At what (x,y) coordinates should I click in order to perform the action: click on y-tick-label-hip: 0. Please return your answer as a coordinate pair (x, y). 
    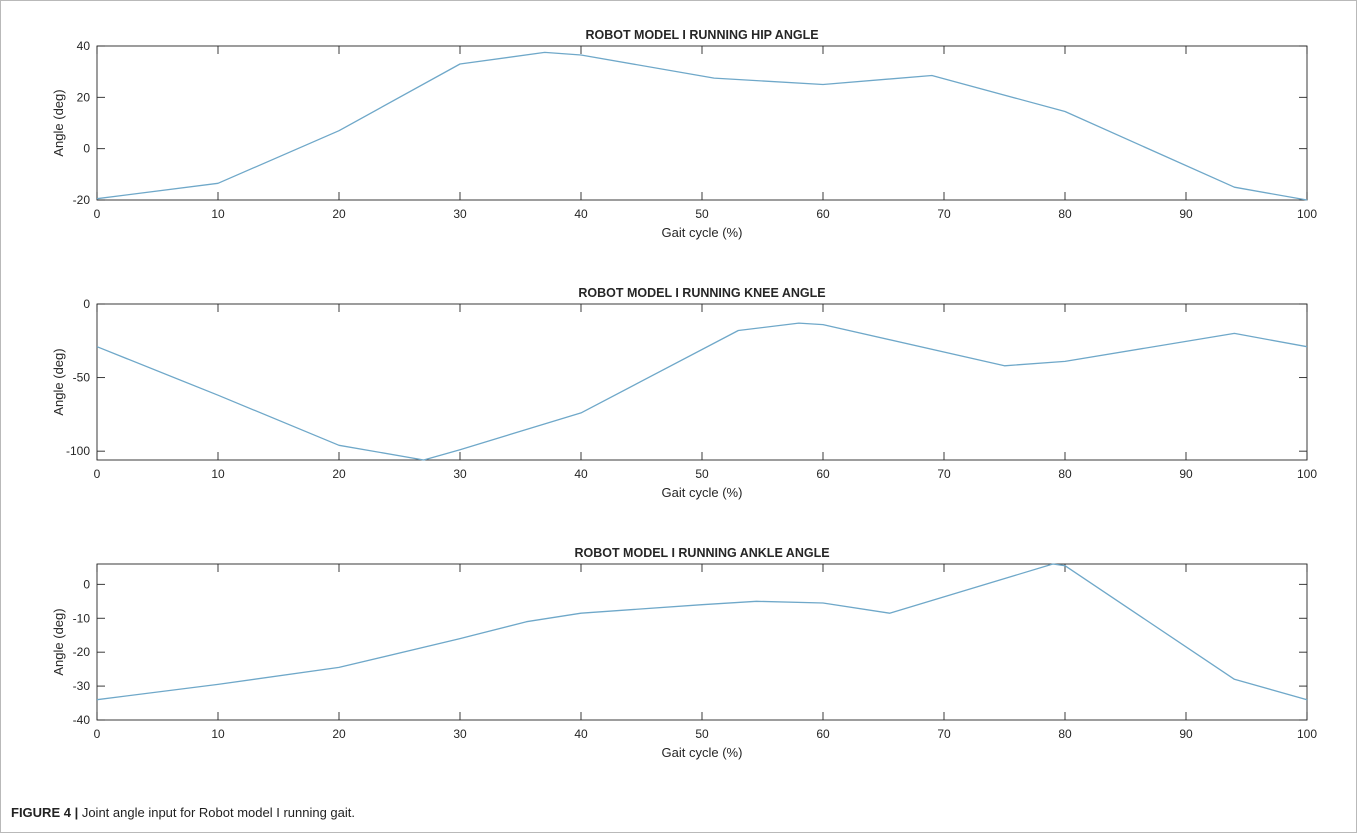
    Looking at the image, I should click on (86, 149).